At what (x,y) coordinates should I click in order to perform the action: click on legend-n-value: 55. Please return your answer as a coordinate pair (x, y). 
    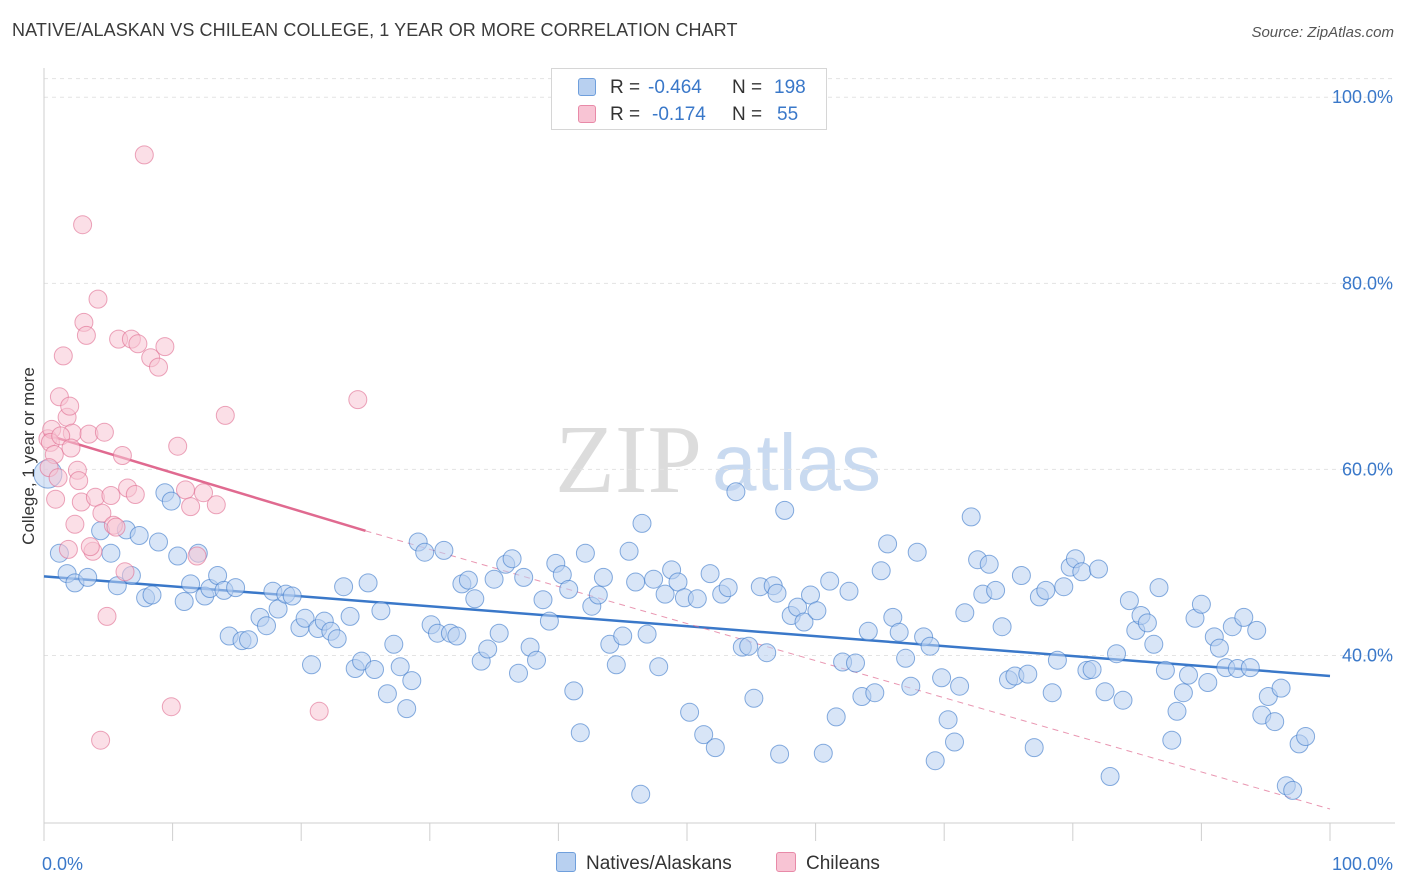
    Looking at the image, I should click on (788, 114).